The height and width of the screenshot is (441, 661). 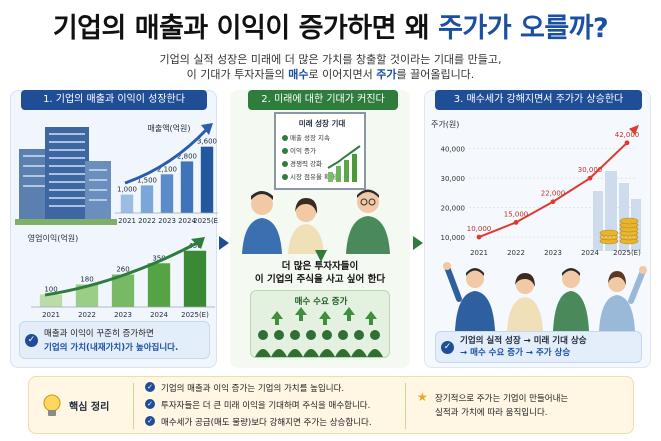 I want to click on revenue-tick-label: 2022, so click(x=147, y=221).